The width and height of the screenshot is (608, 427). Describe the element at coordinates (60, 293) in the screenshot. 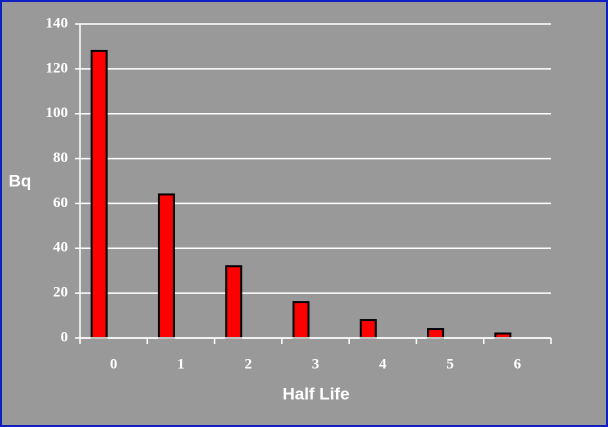

I see `y-tick-label: 20` at that location.